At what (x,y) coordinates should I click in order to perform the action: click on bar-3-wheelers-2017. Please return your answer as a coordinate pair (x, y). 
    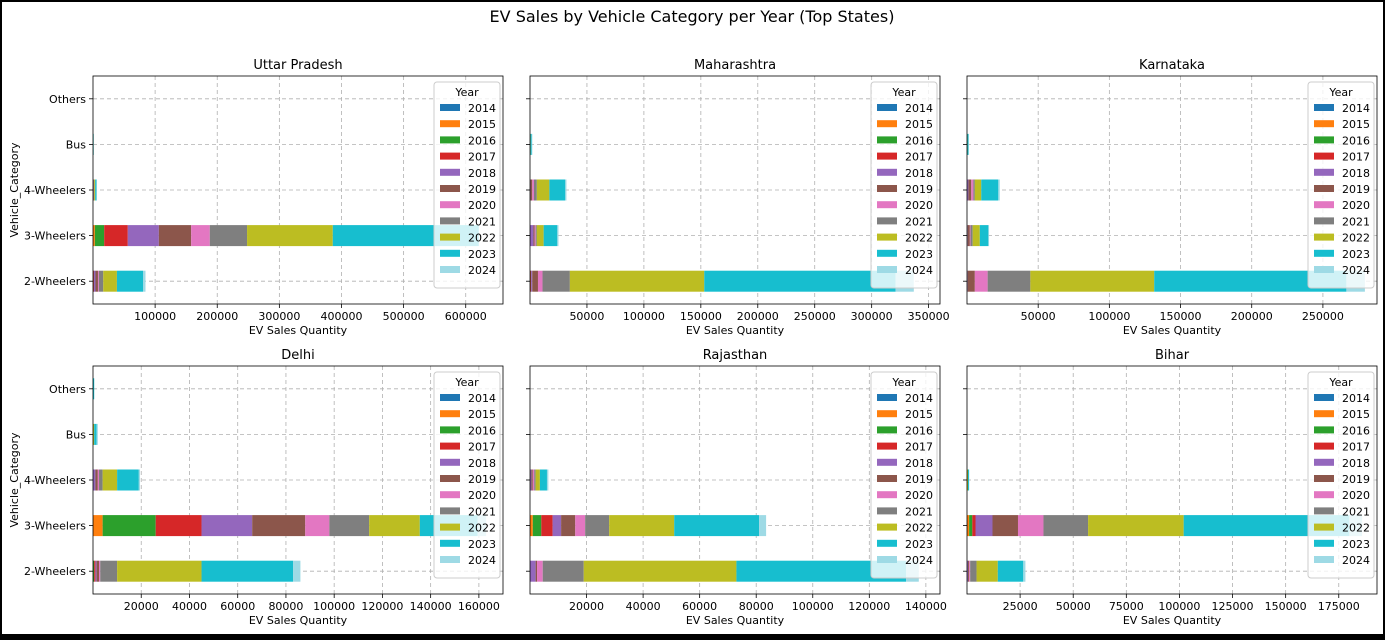
    Looking at the image, I should click on (547, 526).